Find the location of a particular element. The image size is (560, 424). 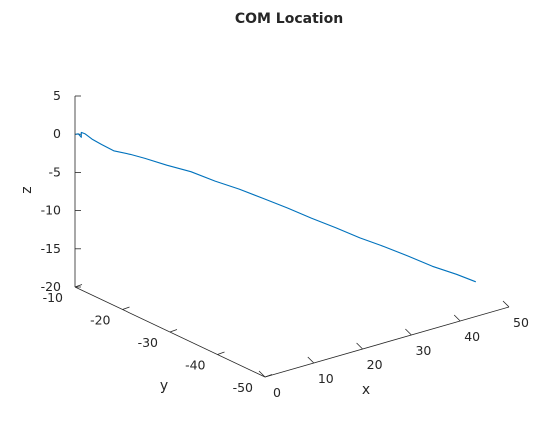

chart-title: COM Location is located at coordinates (289, 19).